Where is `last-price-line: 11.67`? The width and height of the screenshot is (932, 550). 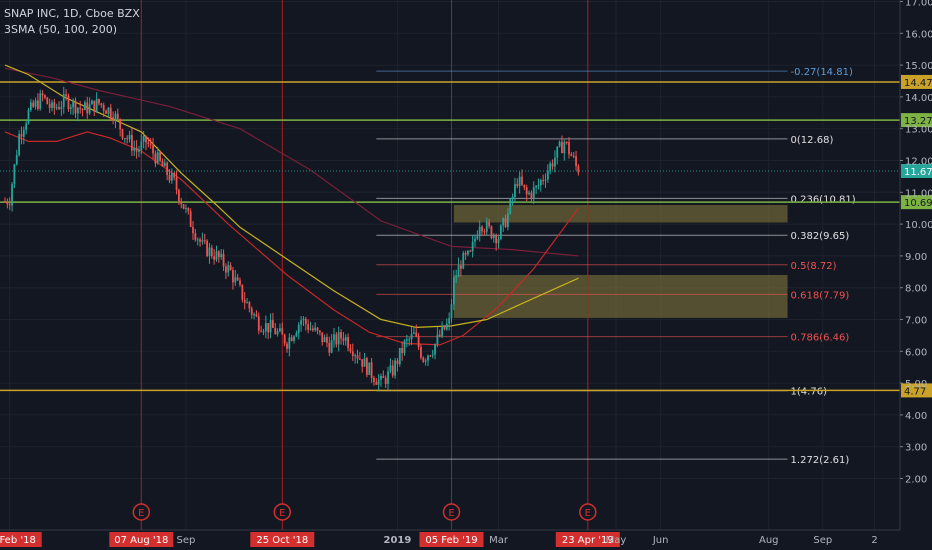 last-price-line: 11.67 is located at coordinates (466, 170).